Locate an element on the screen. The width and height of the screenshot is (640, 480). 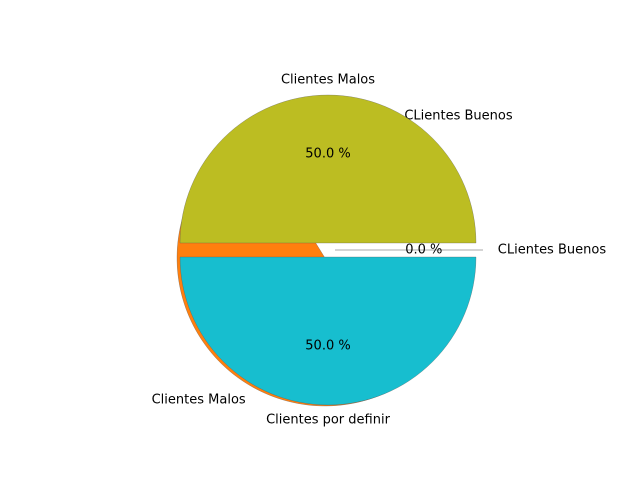
slice-percent: 0.0 % is located at coordinates (423, 250).